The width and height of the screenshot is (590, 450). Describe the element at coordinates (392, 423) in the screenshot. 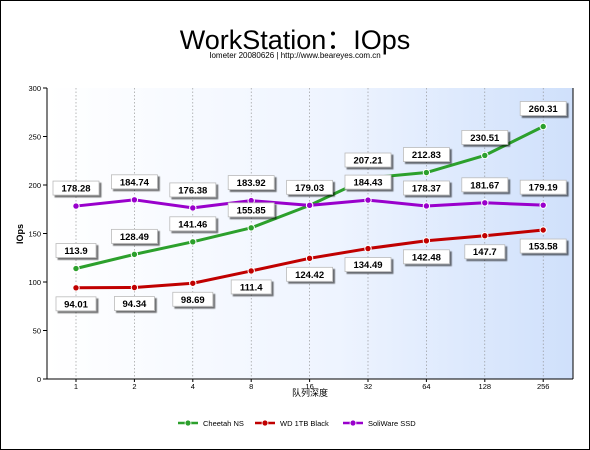

I see `legend-label: SoliWare SSD` at that location.